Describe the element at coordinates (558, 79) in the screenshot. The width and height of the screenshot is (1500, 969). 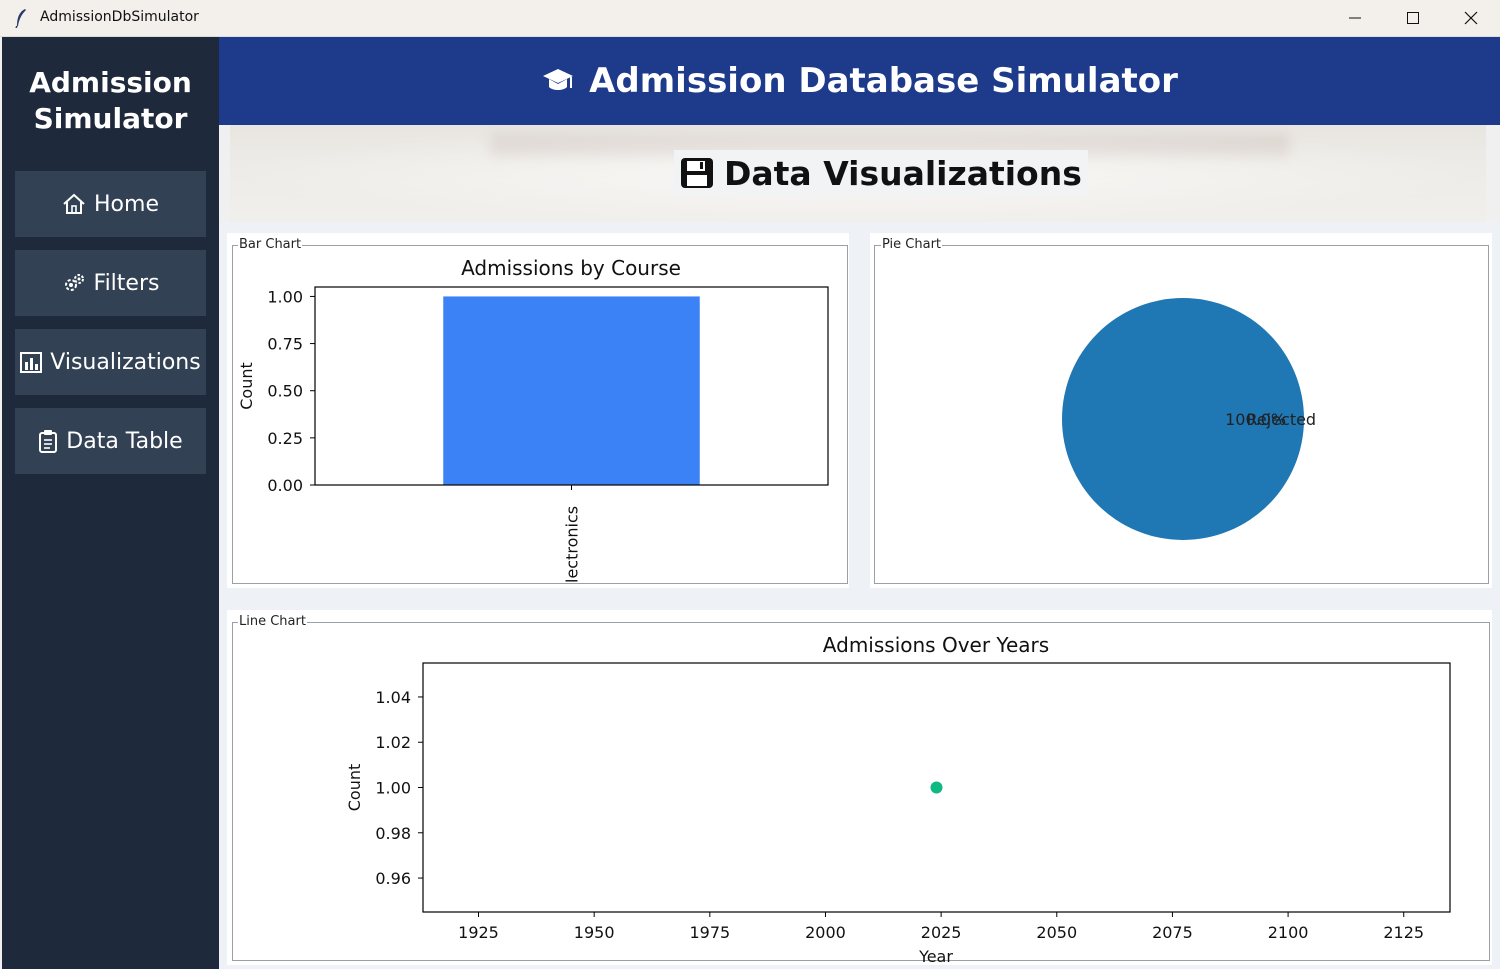
I see `graduation-cap-icon` at that location.